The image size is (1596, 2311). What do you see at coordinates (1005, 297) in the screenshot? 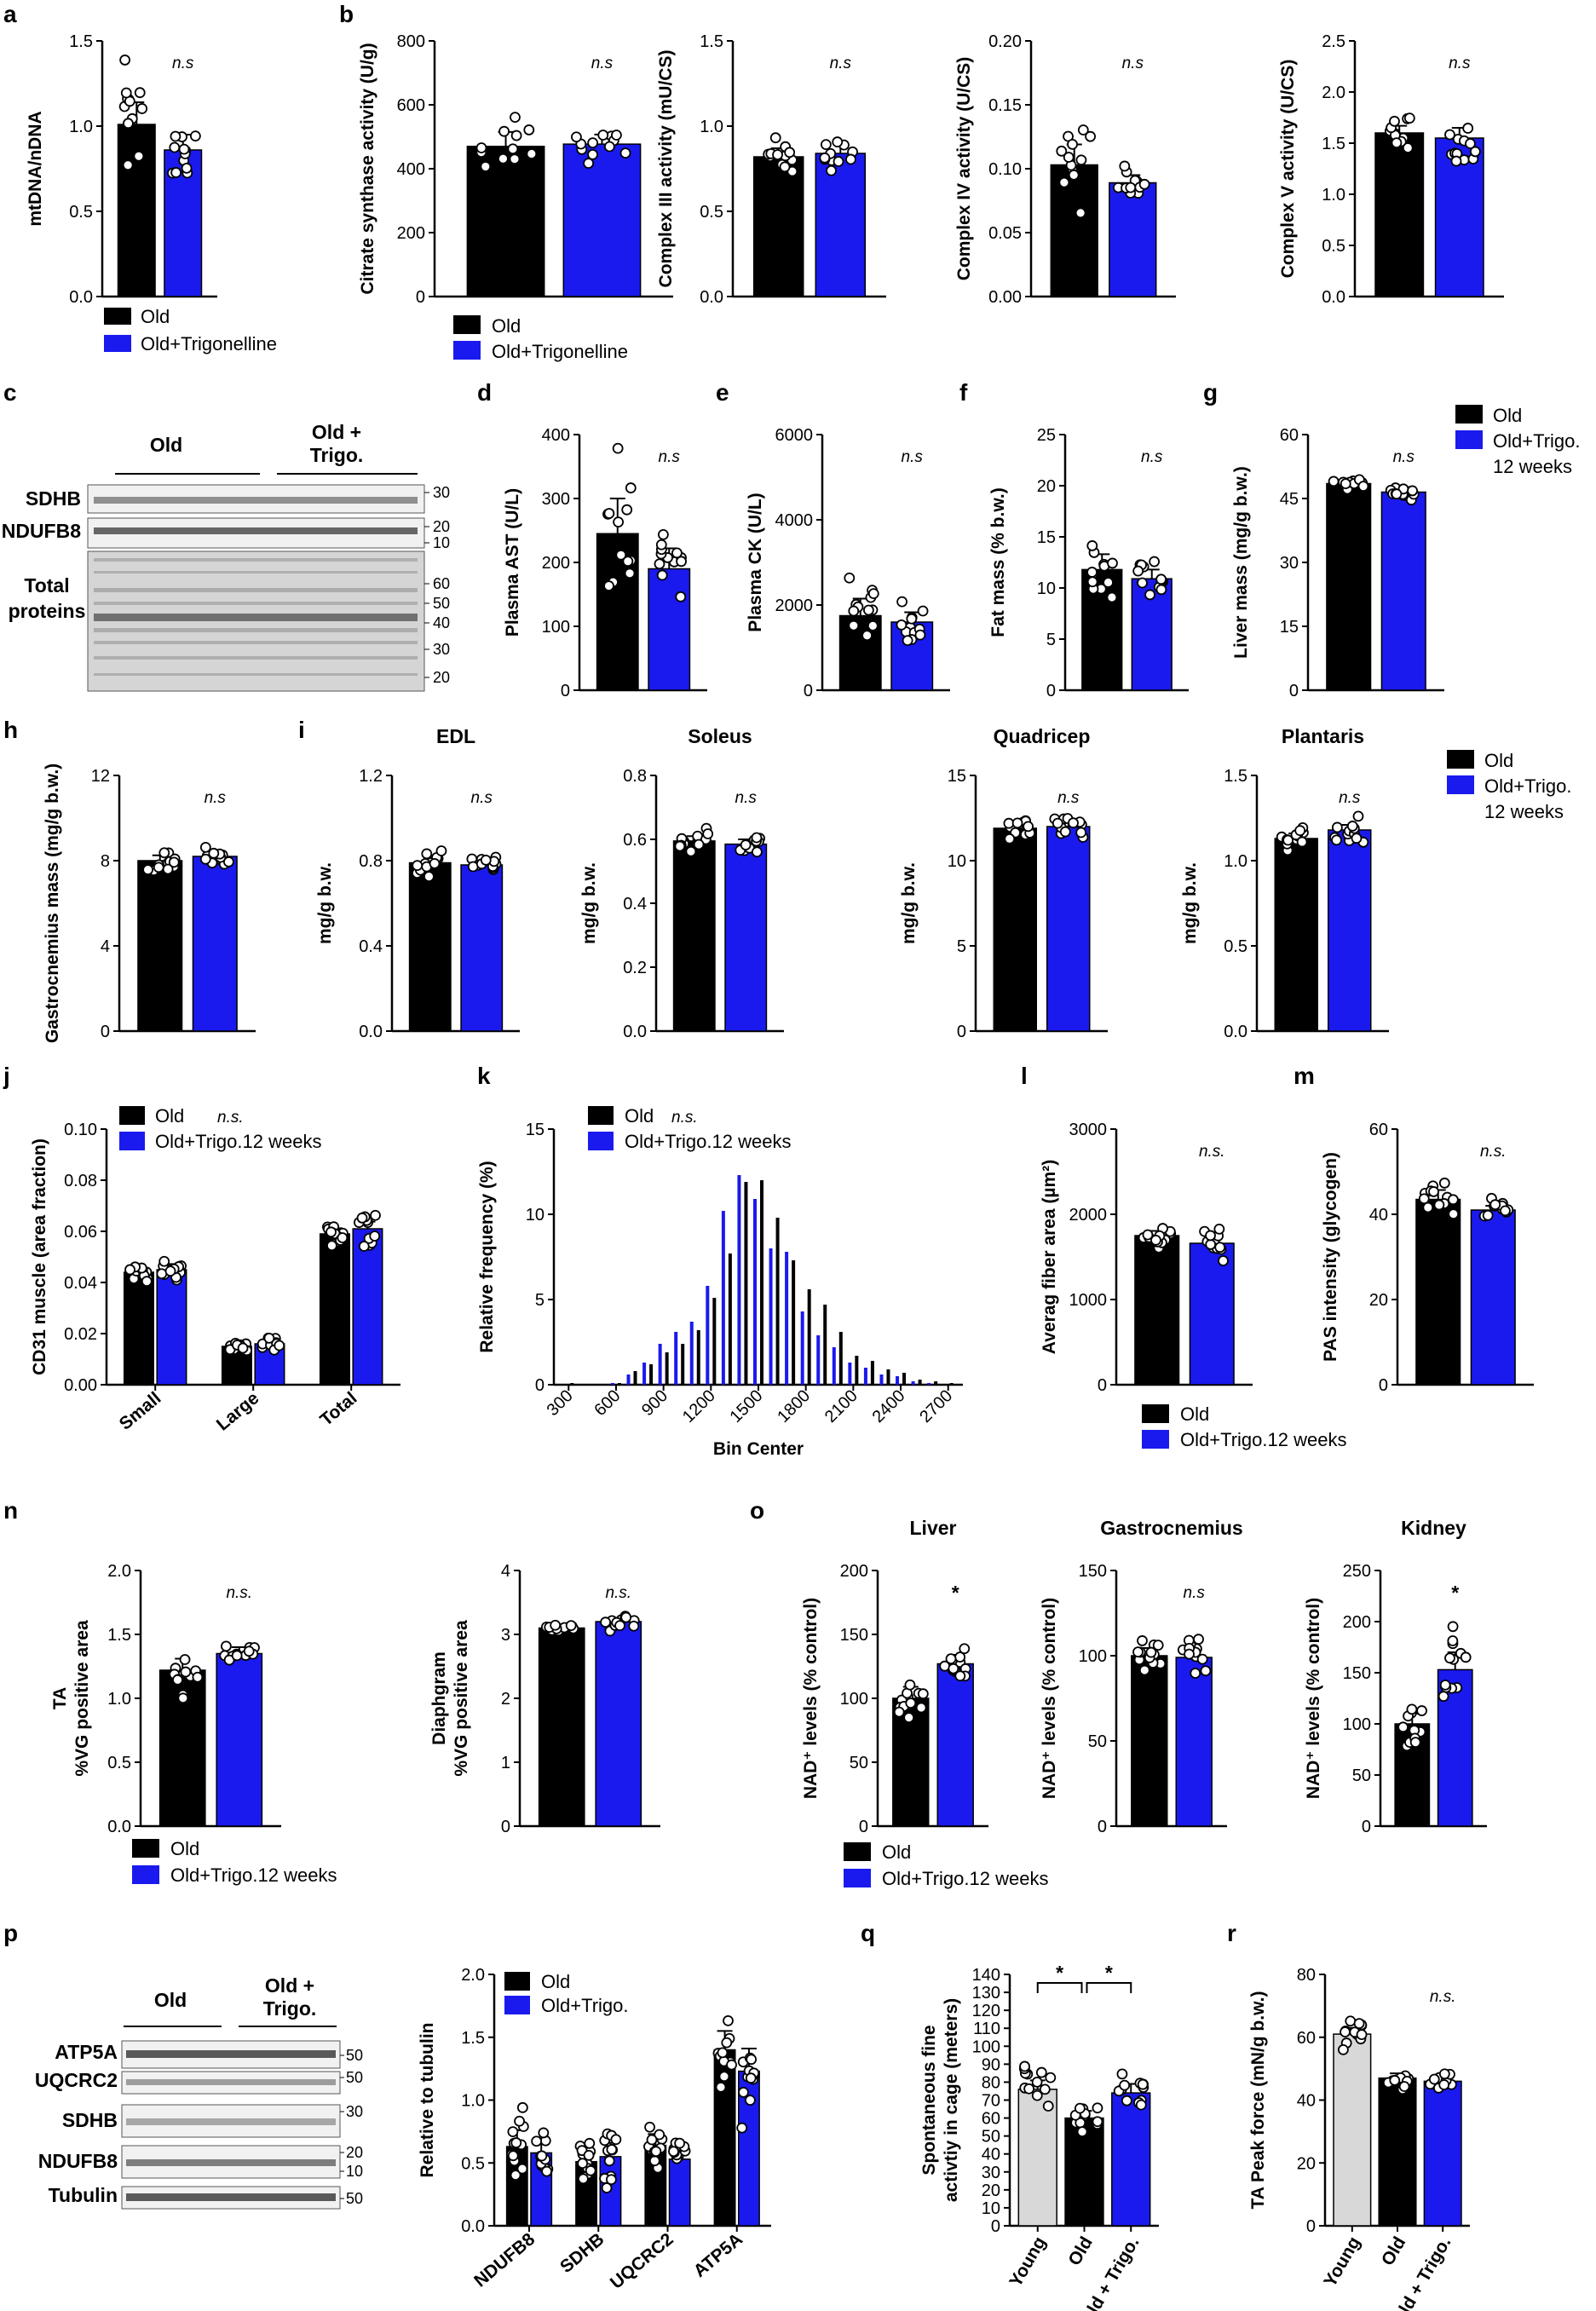
I see `y-tick-label: 0.00` at bounding box center [1005, 297].